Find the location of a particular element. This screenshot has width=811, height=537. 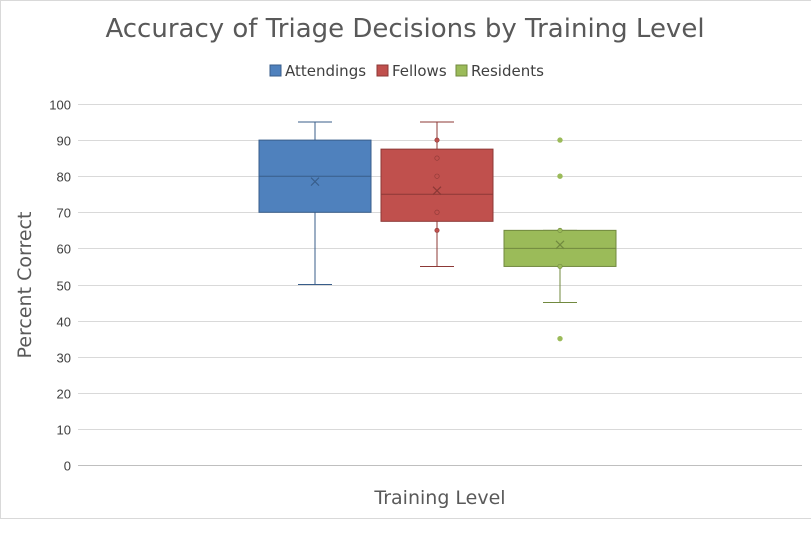

y-axis-label: Percent Correct is located at coordinates (25, 285).